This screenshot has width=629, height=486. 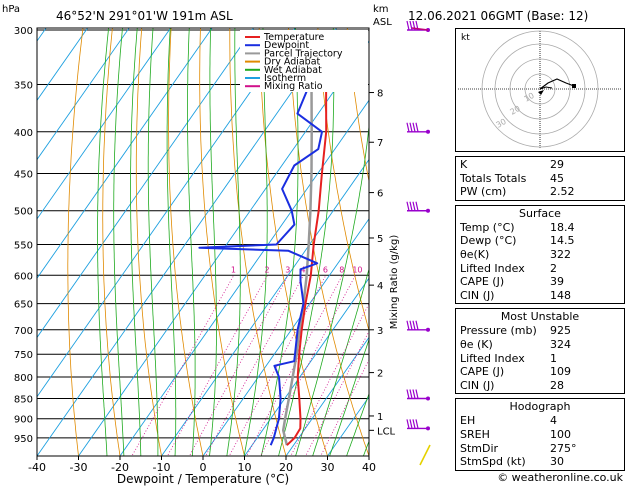 I want to click on datetime-title: 12.06.2021 06GMT (Base: 12), so click(x=498, y=16).